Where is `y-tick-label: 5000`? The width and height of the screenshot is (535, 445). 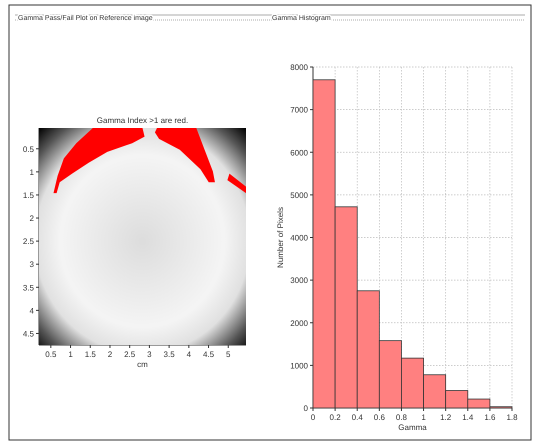
y-tick-label: 5000 is located at coordinates (299, 195).